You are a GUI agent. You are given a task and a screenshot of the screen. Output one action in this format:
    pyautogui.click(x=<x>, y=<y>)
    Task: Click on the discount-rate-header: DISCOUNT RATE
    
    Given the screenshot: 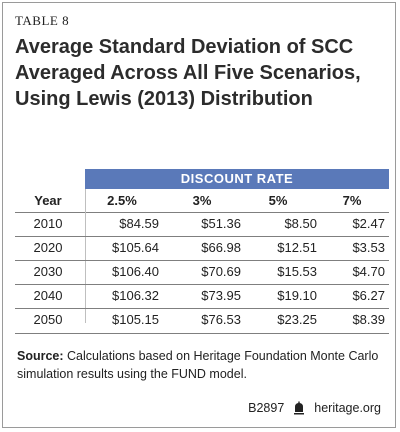 What is the action you would take?
    pyautogui.click(x=237, y=179)
    